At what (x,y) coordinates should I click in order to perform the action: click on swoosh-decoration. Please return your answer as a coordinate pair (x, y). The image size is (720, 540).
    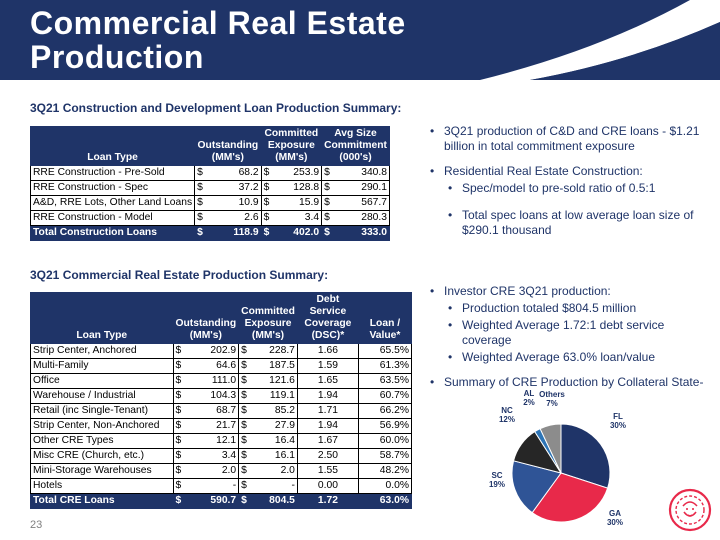
    Looking at the image, I should click on (600, 40).